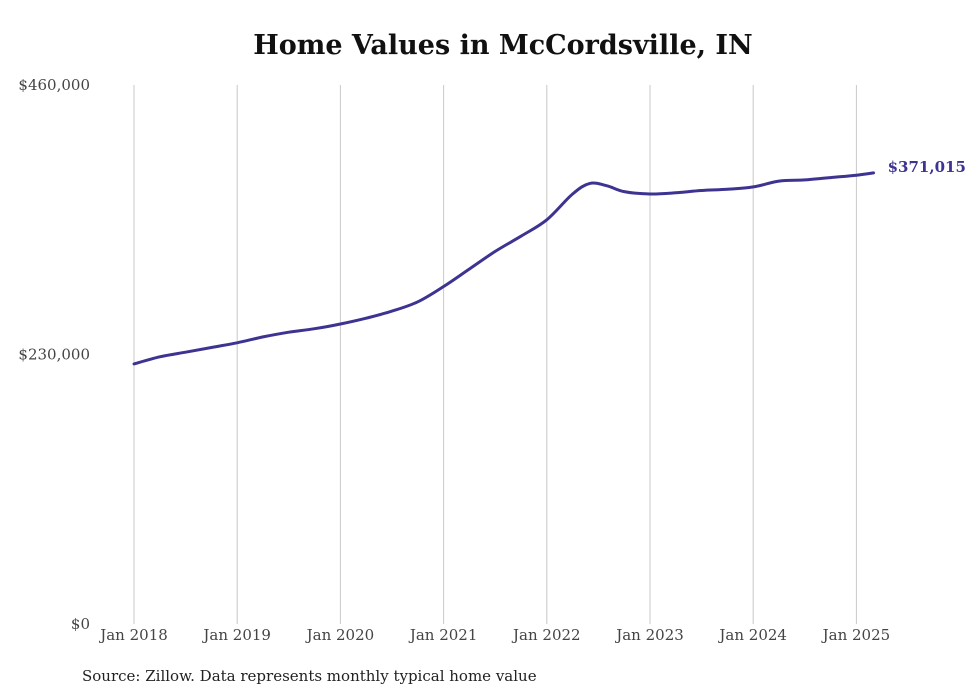  Describe the element at coordinates (236, 635) in the screenshot. I see `x-tick-label: Jan 2019` at that location.